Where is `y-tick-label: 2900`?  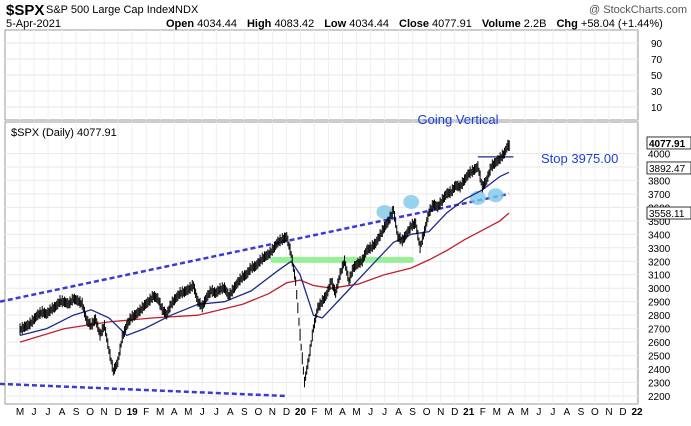
y-tick-label: 2900 is located at coordinates (659, 303).